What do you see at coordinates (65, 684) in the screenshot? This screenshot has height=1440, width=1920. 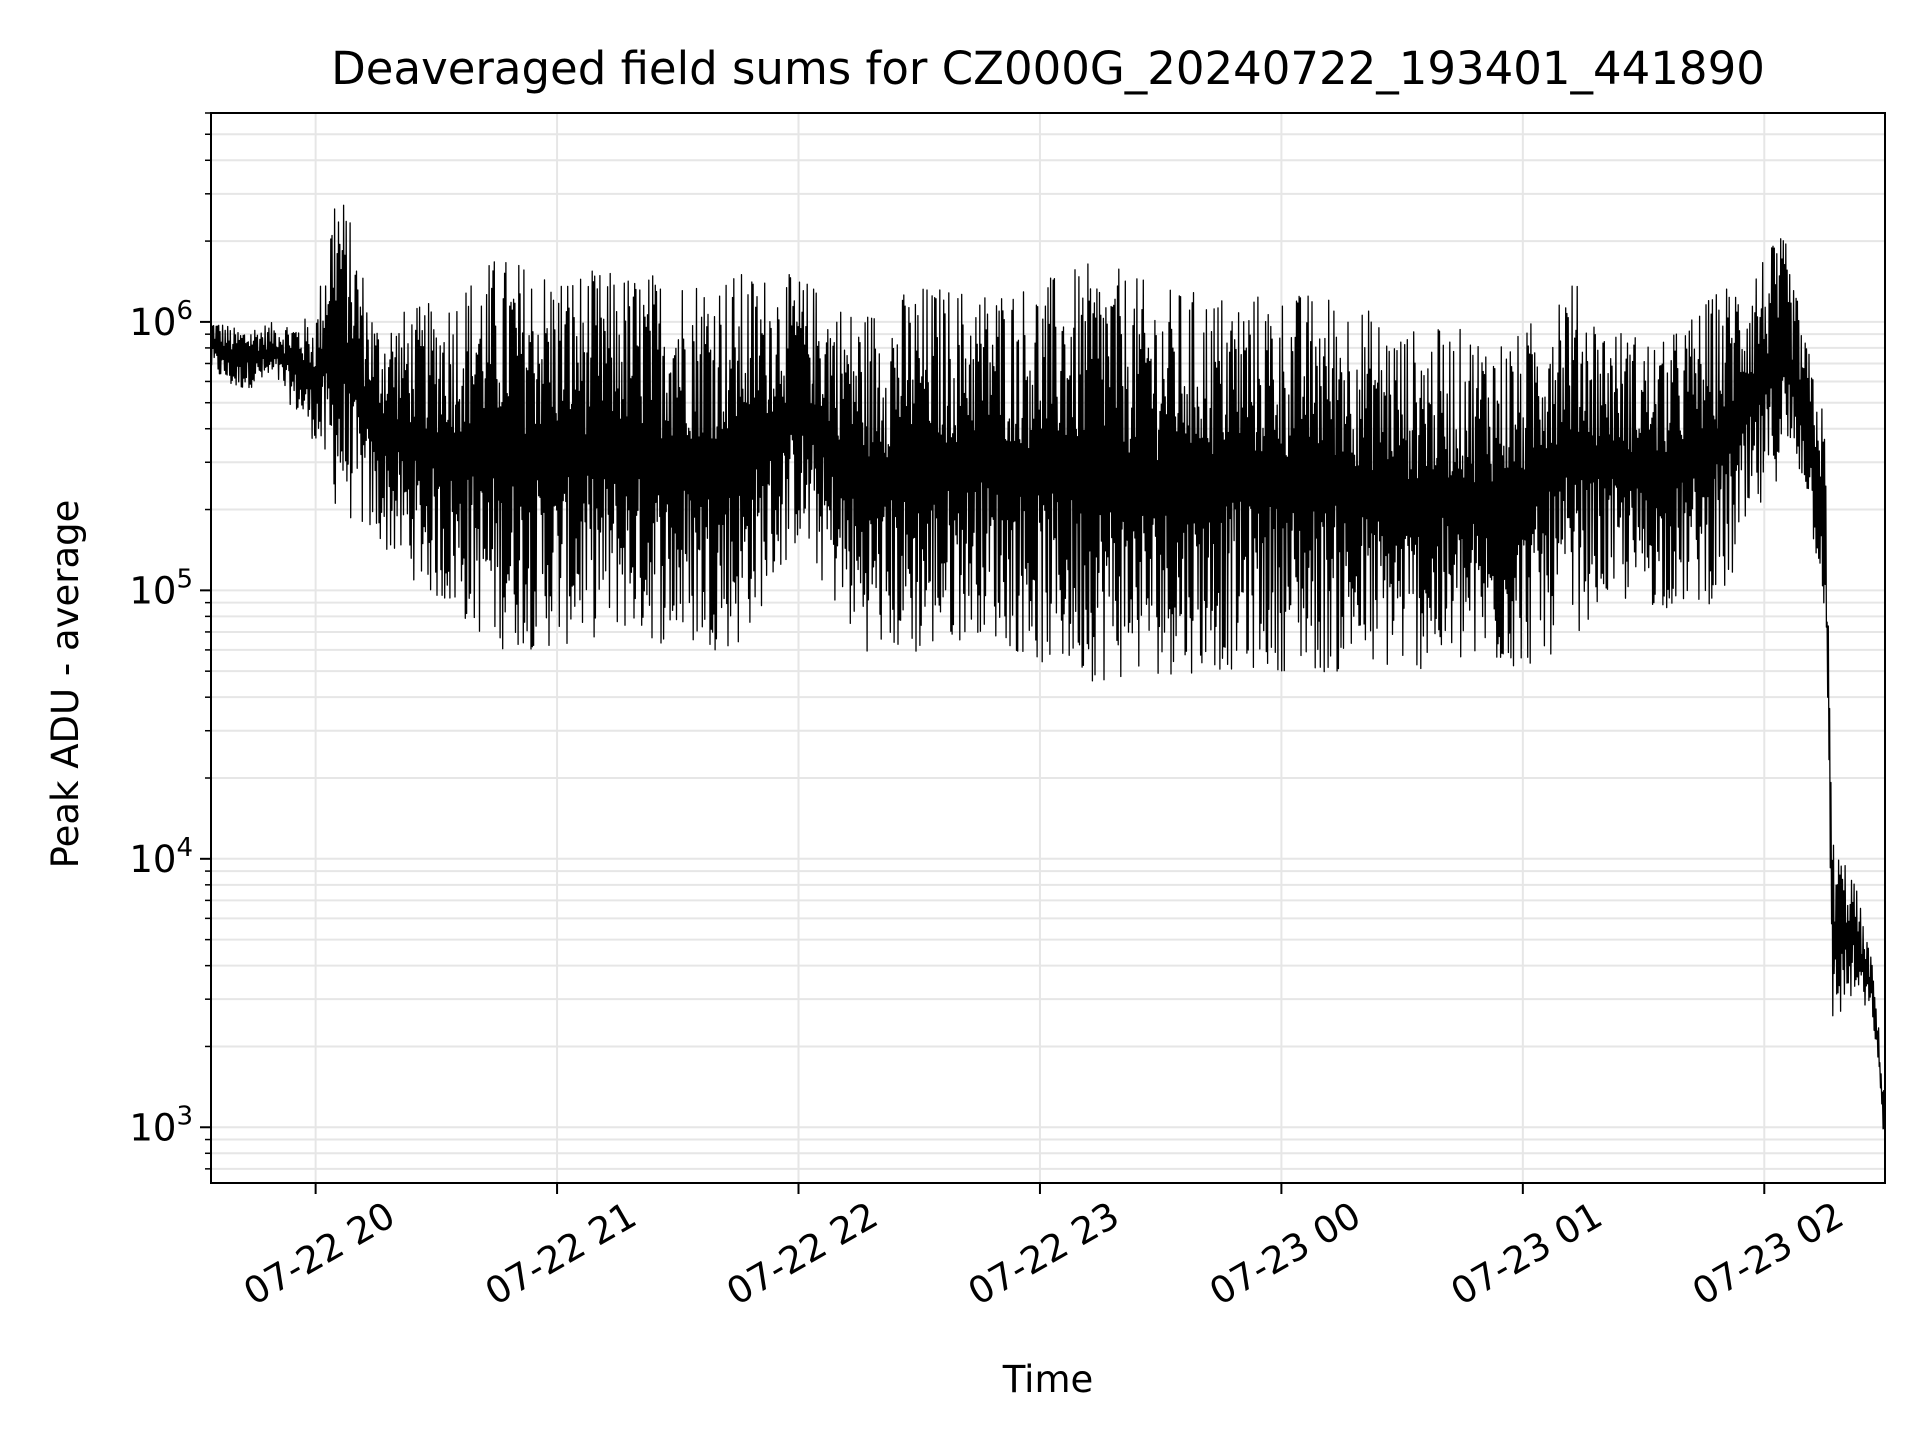 I see `y-axis-label: Peak ADU - average` at bounding box center [65, 684].